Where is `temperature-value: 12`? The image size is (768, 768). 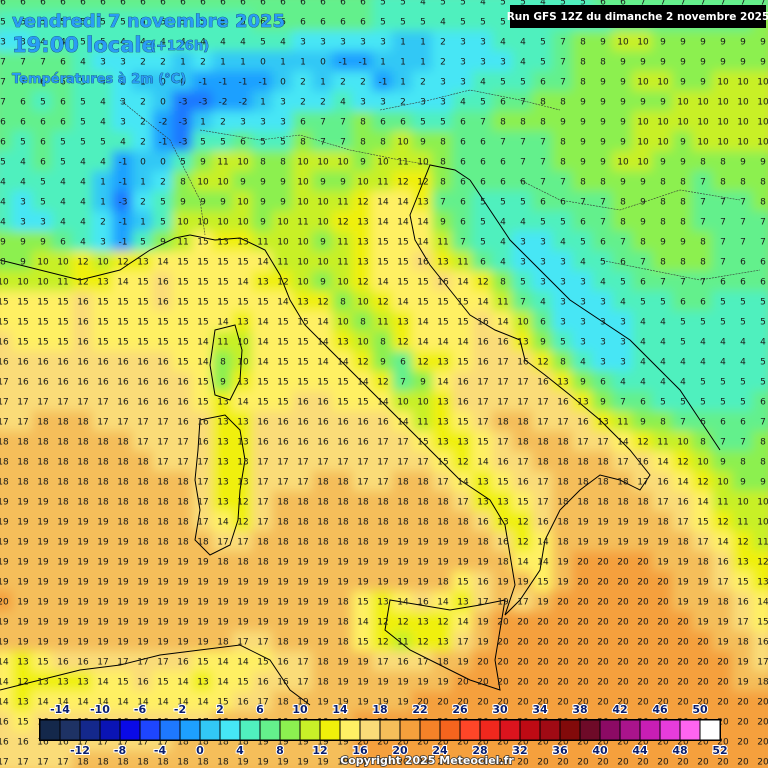 temperature-value: 12 is located at coordinates (422, 363).